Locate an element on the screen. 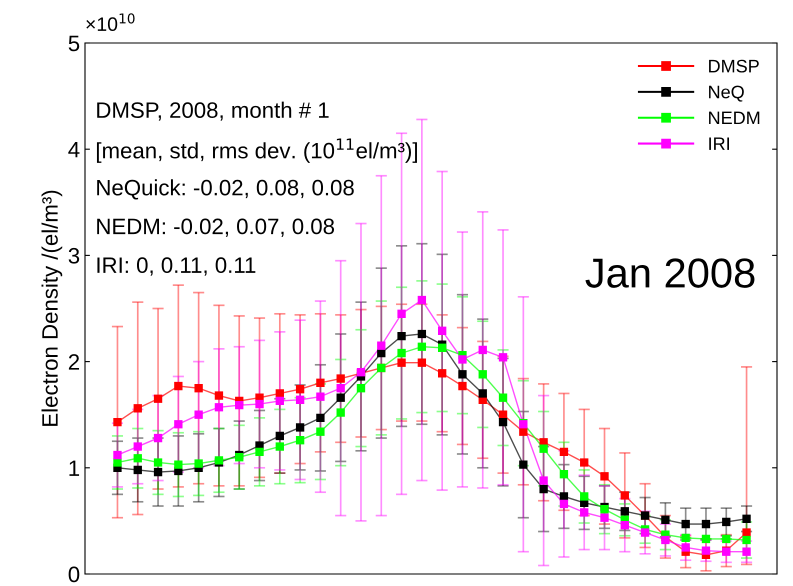 The image size is (793, 586). annotation: [mean, std, rms dev. (10$^{11}$el/m³)] is located at coordinates (256, 150).